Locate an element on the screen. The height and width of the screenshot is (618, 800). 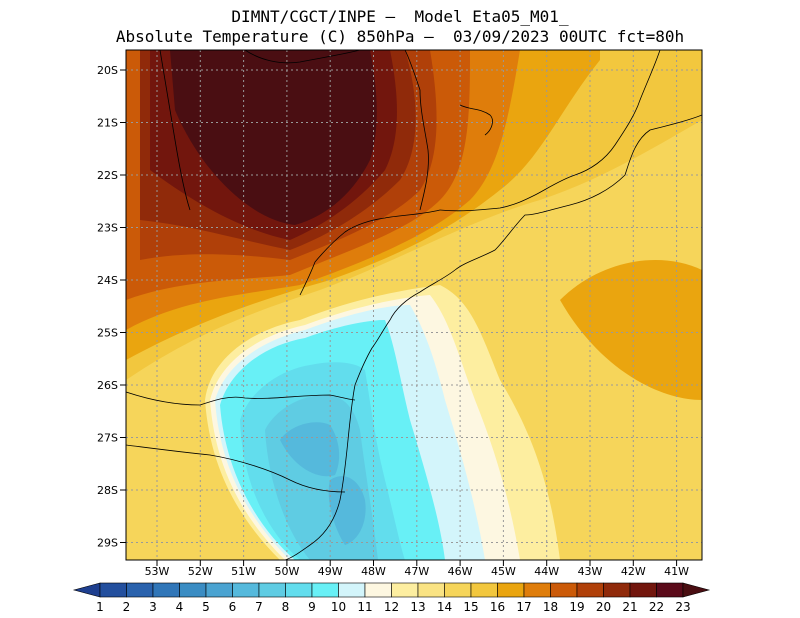
border-sp-pr is located at coordinates (370, 252).